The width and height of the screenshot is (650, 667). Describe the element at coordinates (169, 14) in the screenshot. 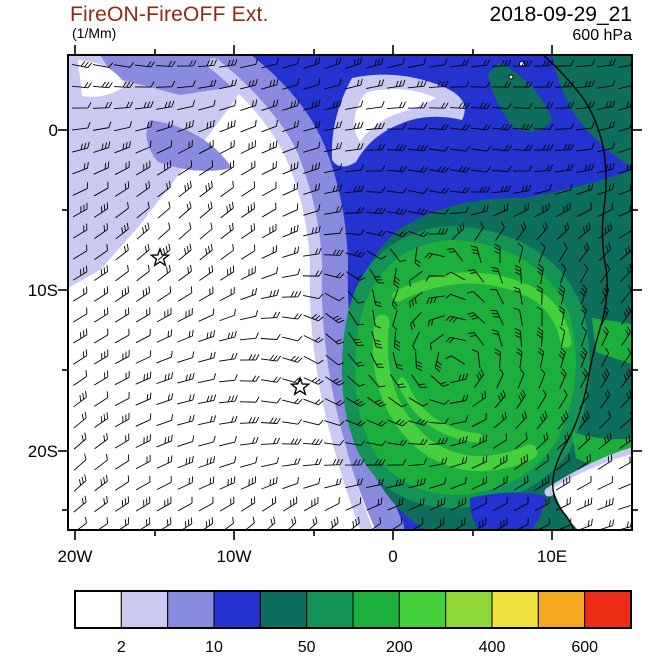

I see `plot-title: FireON-FireOFF Ext.` at that location.